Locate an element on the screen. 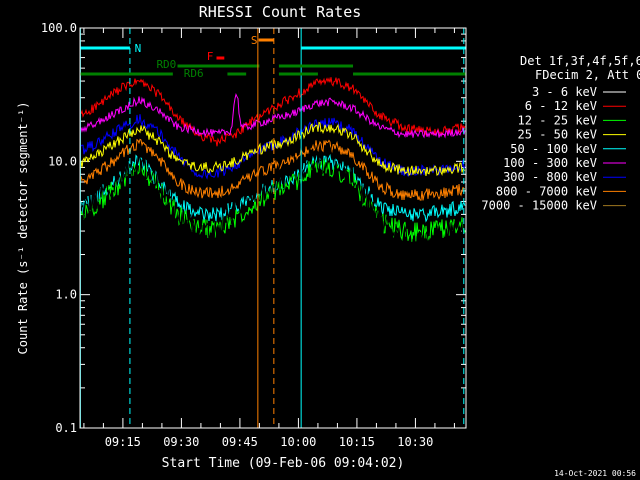 The height and width of the screenshot is (480, 640). chart-title: RHESSI Count Rates is located at coordinates (280, 12).